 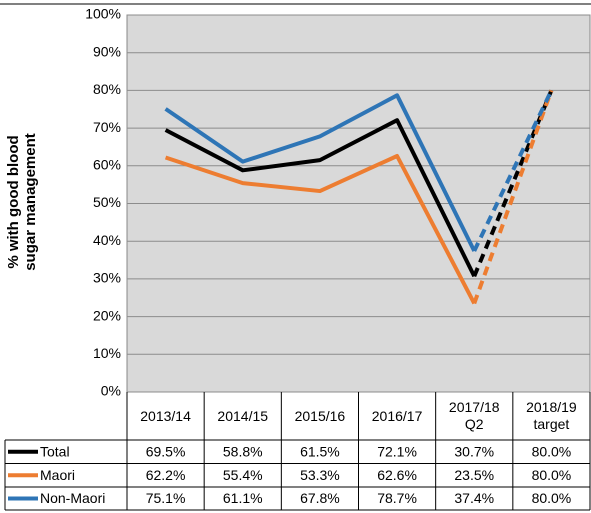 I want to click on x-tick-label: 2018/19 target, so click(x=551, y=415).